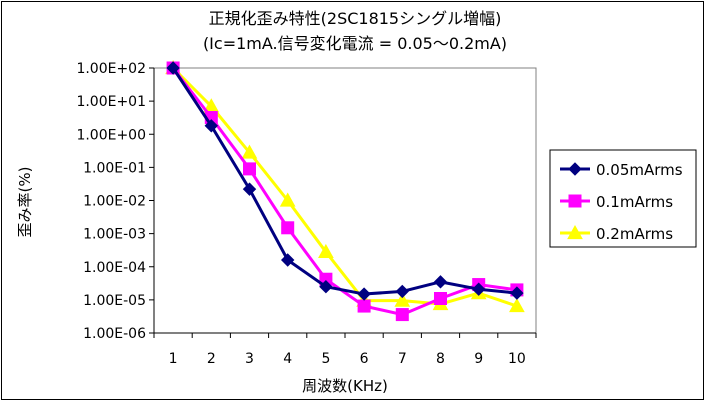 The width and height of the screenshot is (707, 403). Describe the element at coordinates (634, 202) in the screenshot. I see `legend-label: 0.1mArms` at that location.